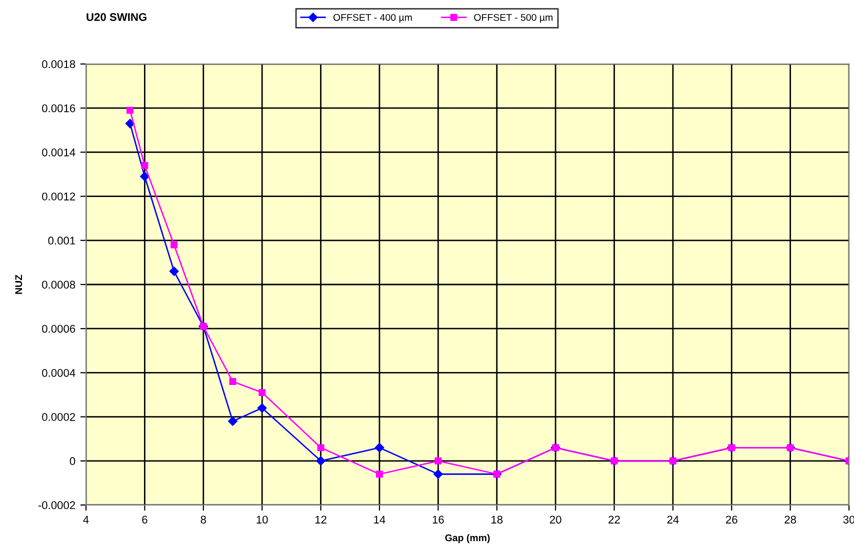 This screenshot has width=854, height=555. What do you see at coordinates (203, 520) in the screenshot?
I see `x-tick-label: 8` at bounding box center [203, 520].